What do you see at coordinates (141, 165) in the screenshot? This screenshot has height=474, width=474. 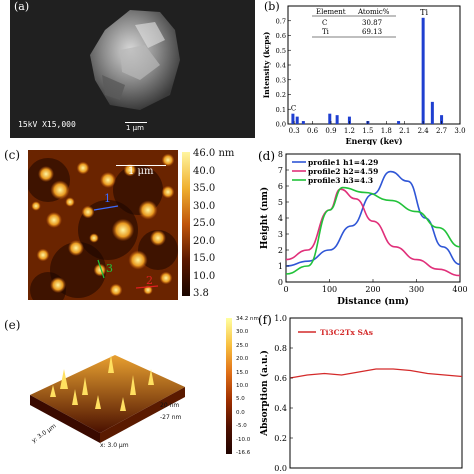 I see `afm-scale-bar` at bounding box center [141, 165].